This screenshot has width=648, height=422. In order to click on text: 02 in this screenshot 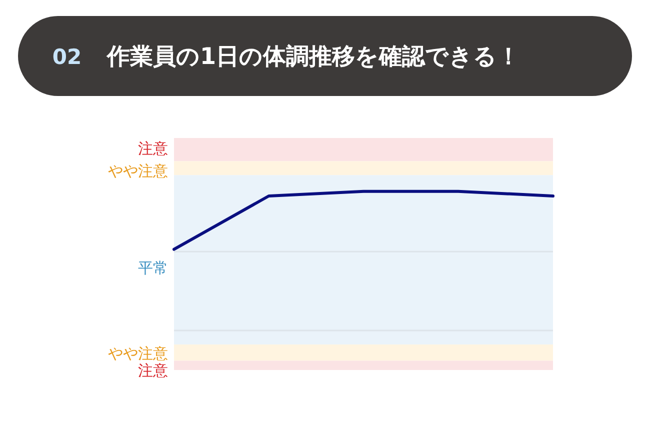, I will do `click(67, 57)`.